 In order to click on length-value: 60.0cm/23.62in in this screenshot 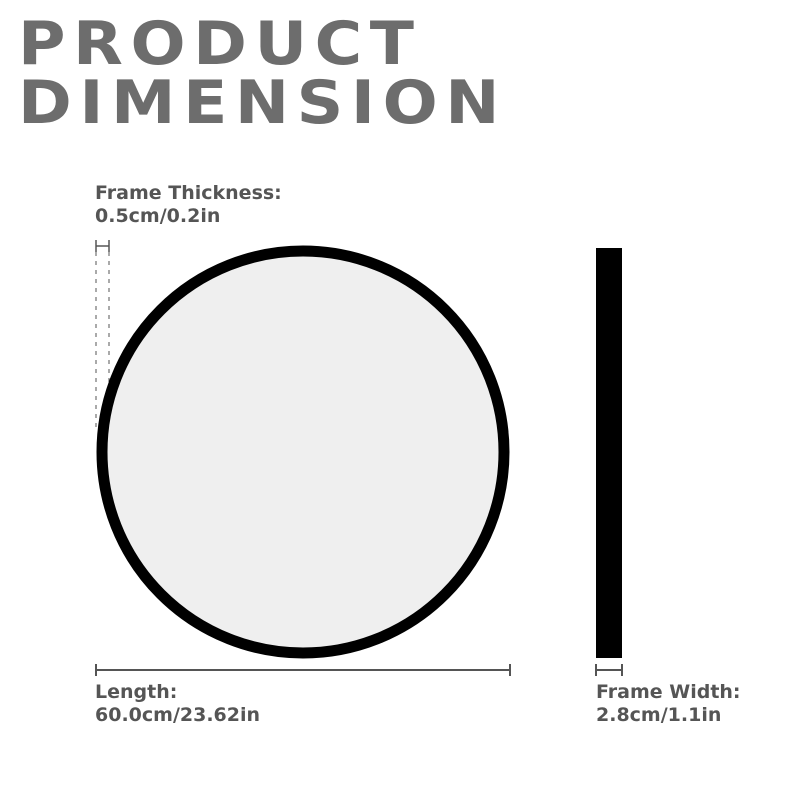, I will do `click(178, 715)`.